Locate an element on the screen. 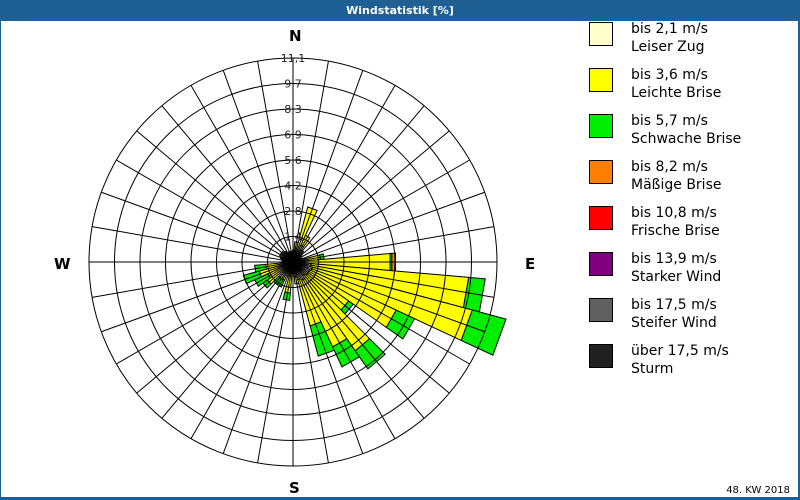 The height and width of the screenshot is (500, 800). radial-tick-label: 11,1 is located at coordinates (293, 58).